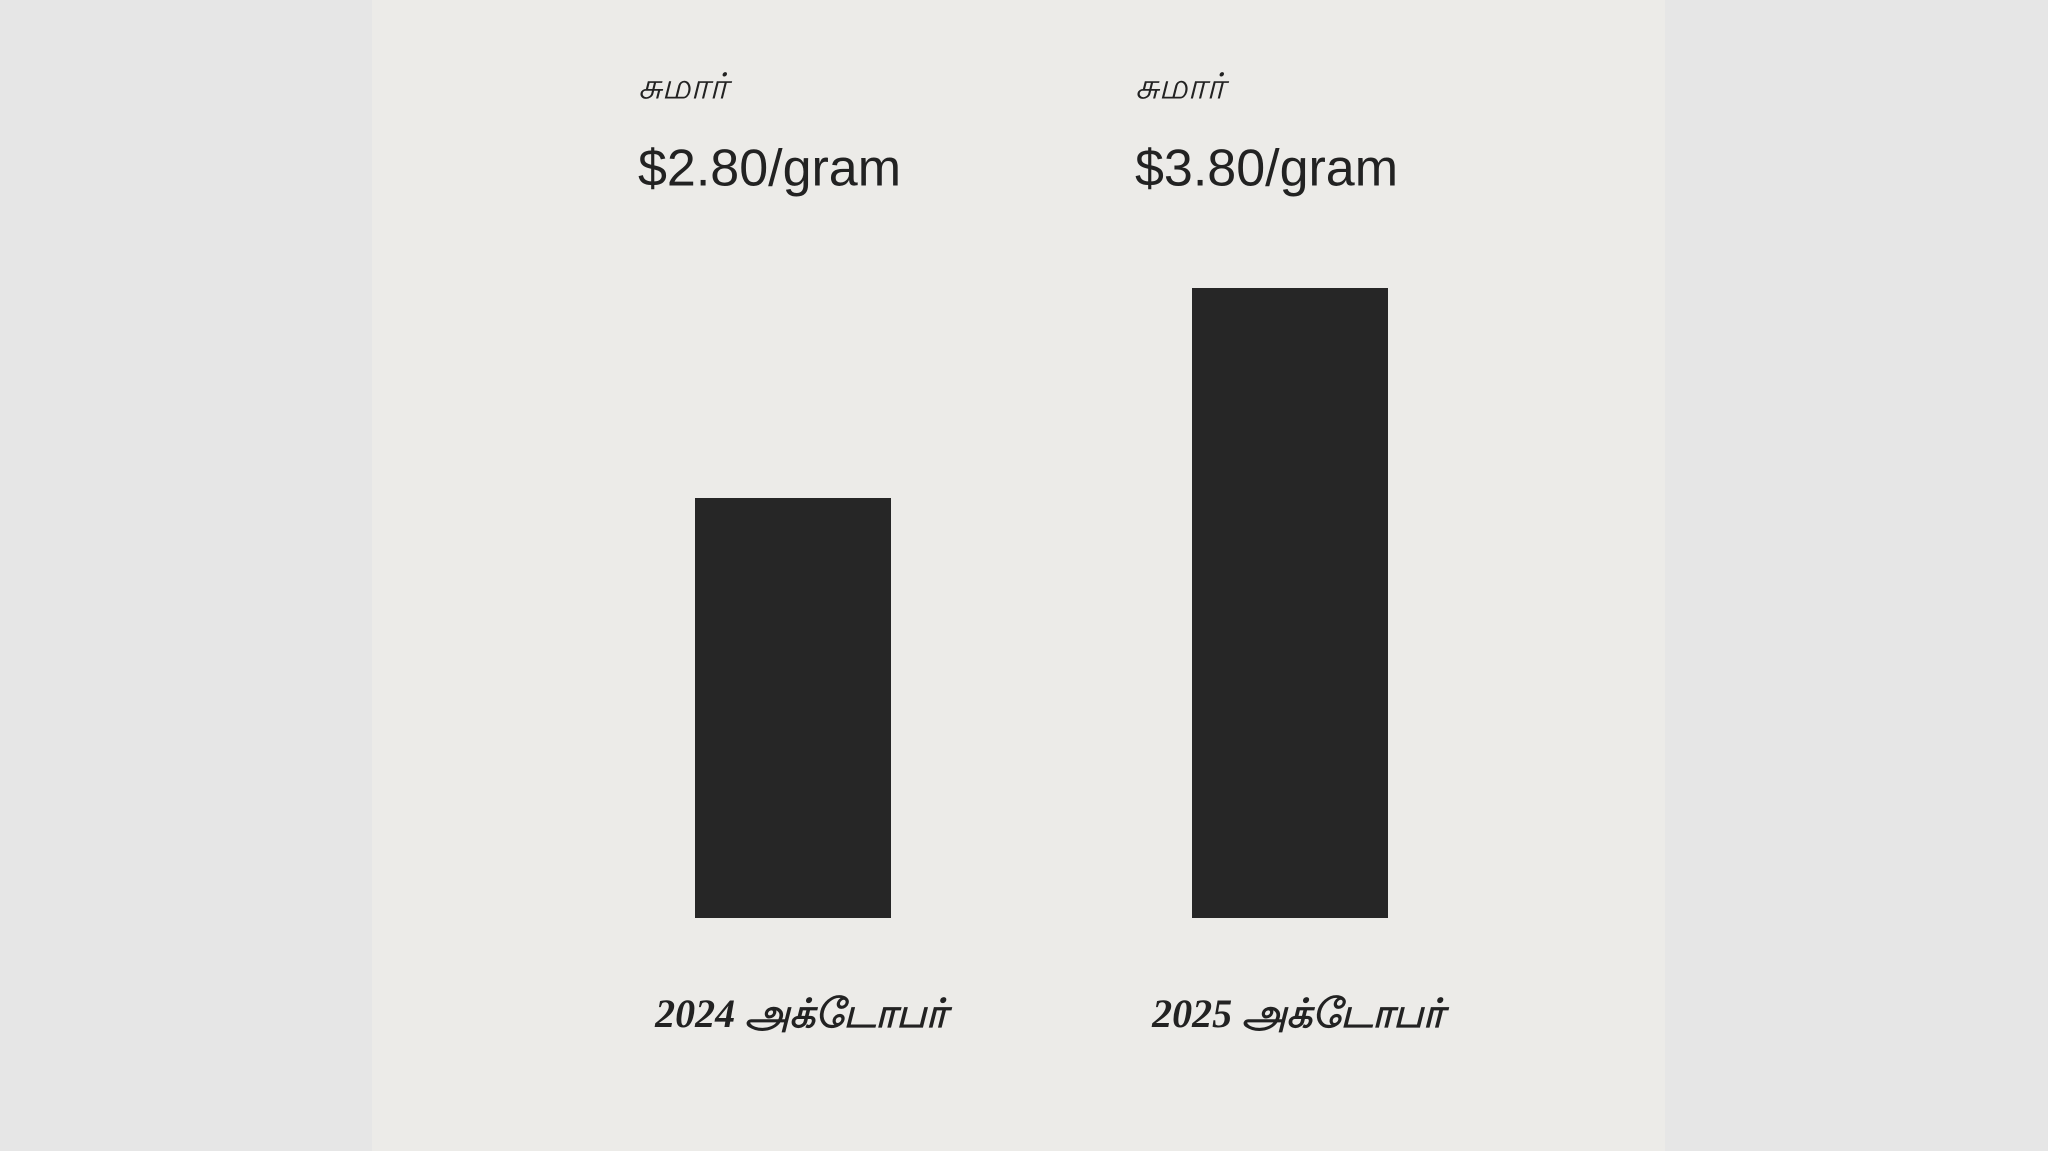 This screenshot has height=1151, width=2048. Describe the element at coordinates (1300, 1013) in the screenshot. I see `x-tick-label: 2025 அக்டோபர்` at that location.